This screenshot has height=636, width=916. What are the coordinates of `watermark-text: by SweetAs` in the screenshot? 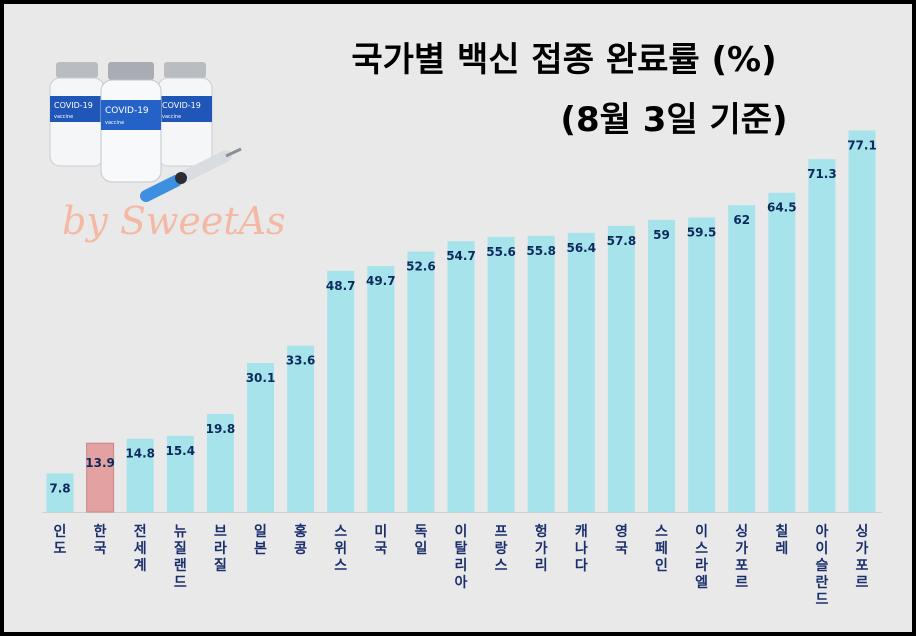 It's located at (174, 221).